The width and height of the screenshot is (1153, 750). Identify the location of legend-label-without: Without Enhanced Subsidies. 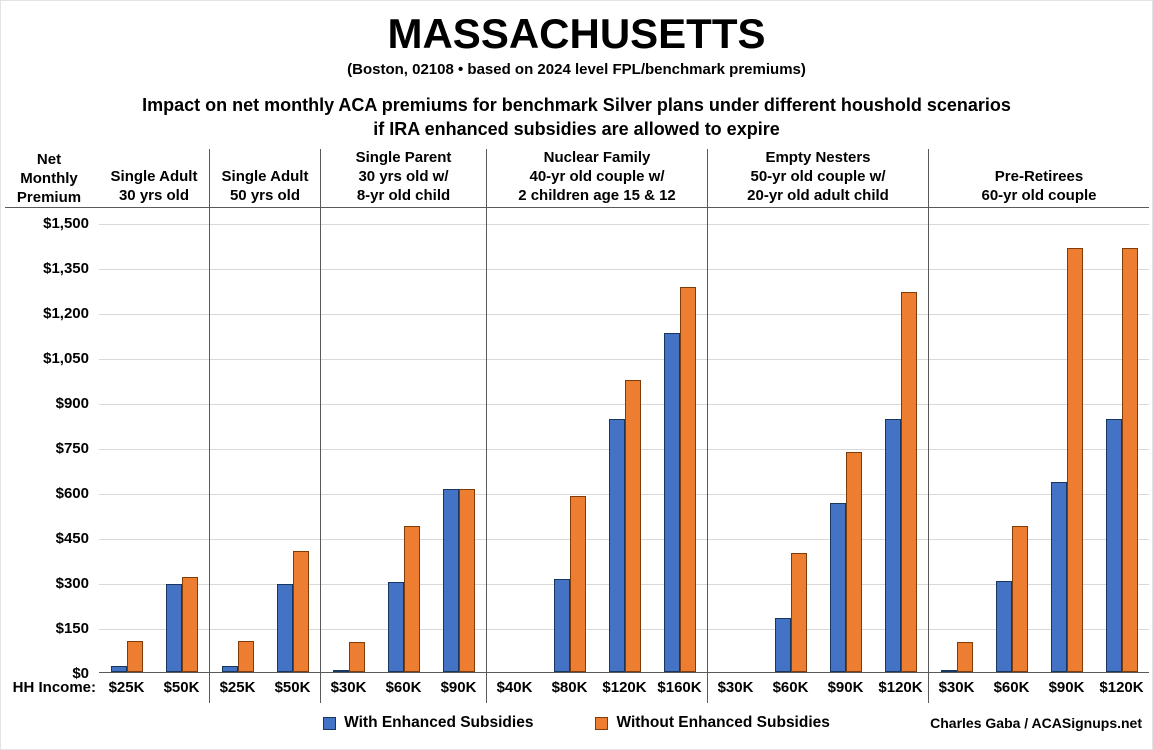
(723, 722).